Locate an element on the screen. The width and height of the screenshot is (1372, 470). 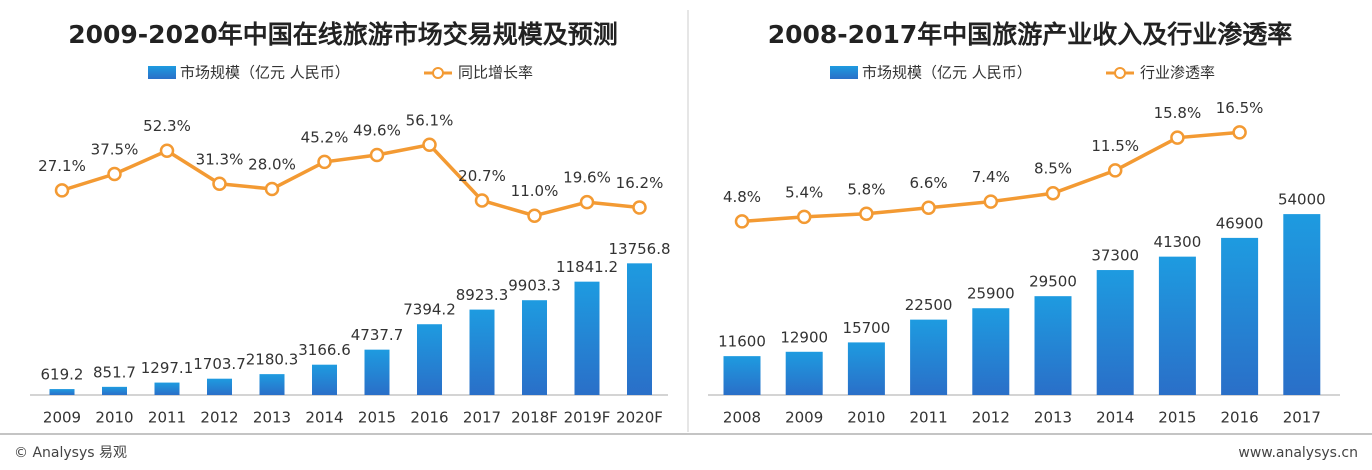
bar-label: 11841.2 is located at coordinates (587, 267).